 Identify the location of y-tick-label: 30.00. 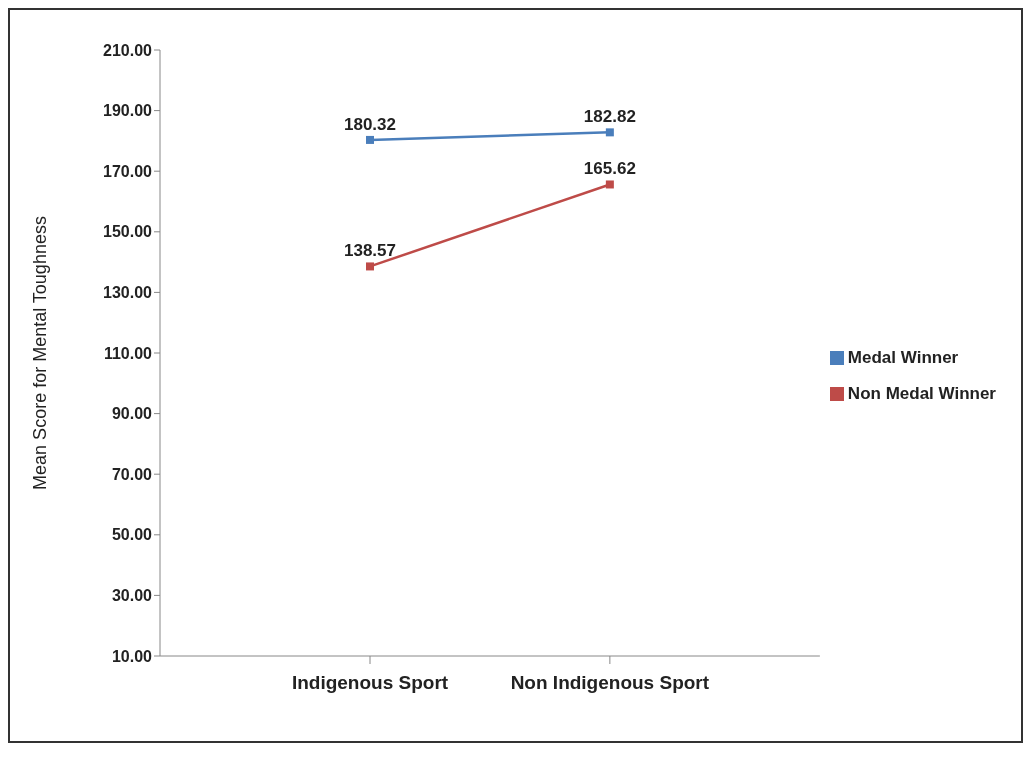
(132, 596).